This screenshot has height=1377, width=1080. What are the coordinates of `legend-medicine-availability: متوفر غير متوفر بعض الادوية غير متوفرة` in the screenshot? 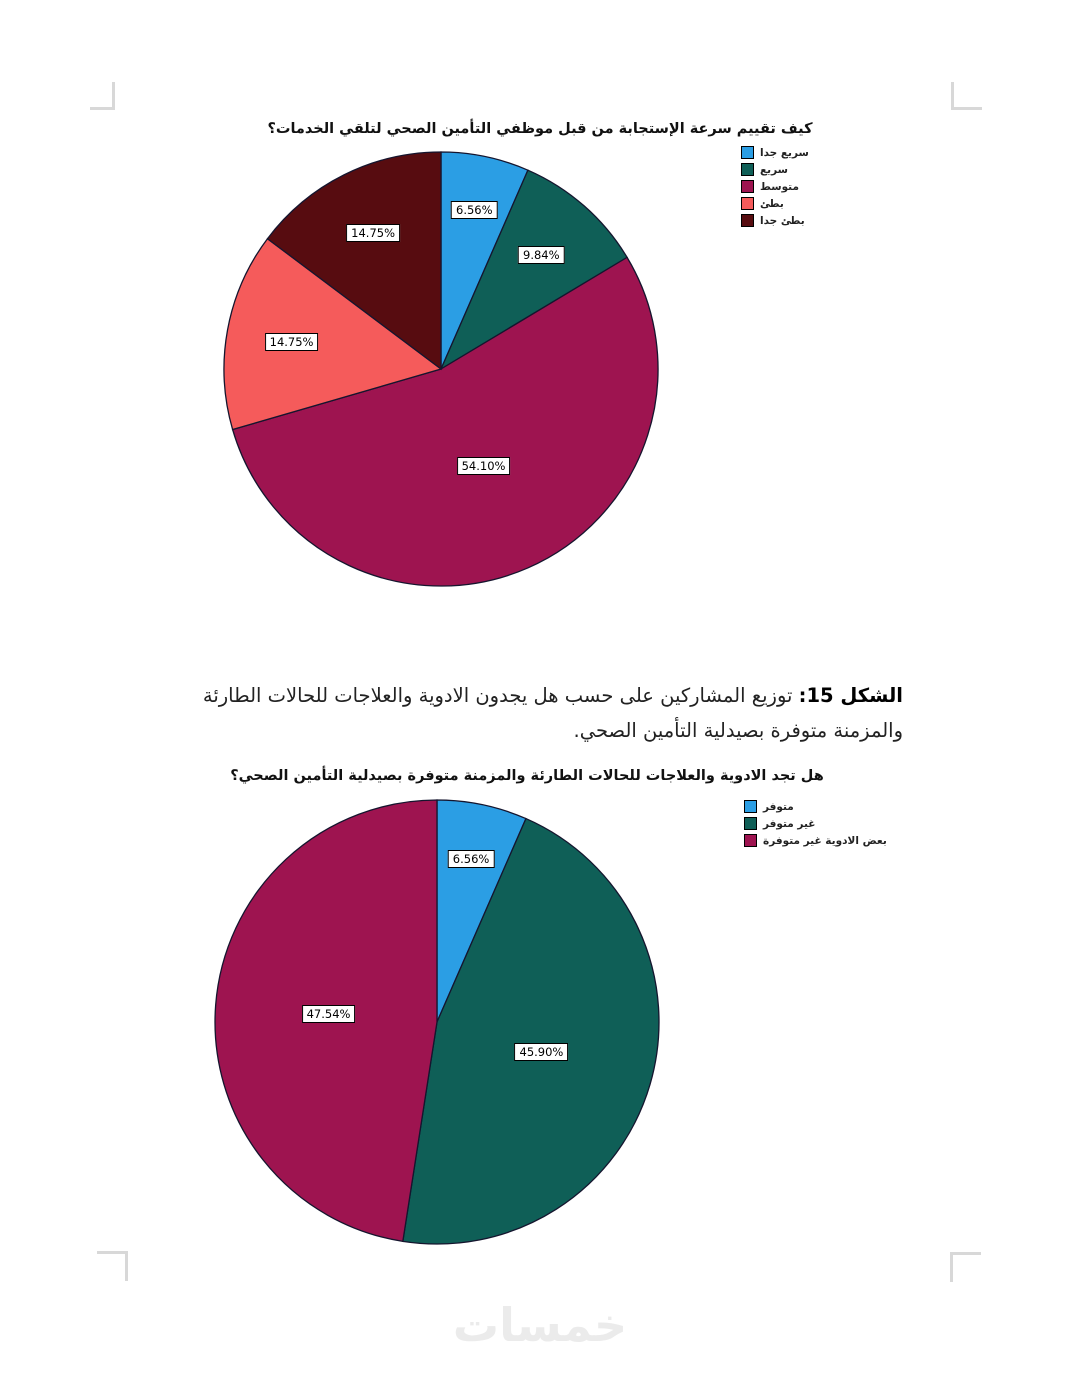 It's located at (815, 823).